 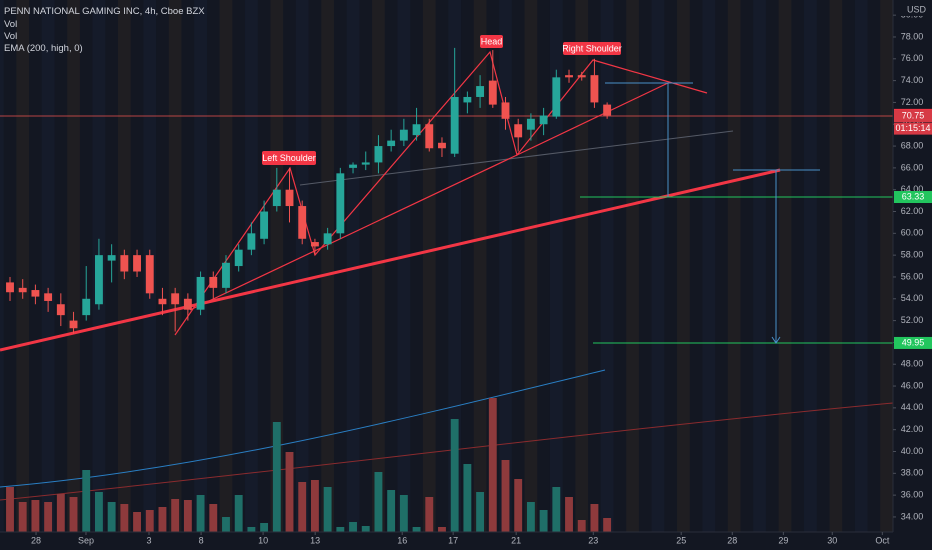 I want to click on price-tag-label: 49.95, so click(x=913, y=342).